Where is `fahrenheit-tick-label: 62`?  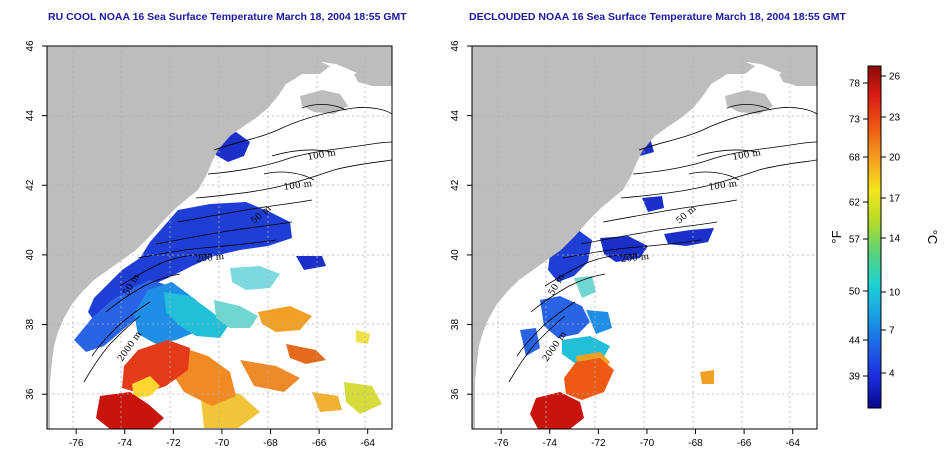
fahrenheit-tick-label: 62 is located at coordinates (855, 203).